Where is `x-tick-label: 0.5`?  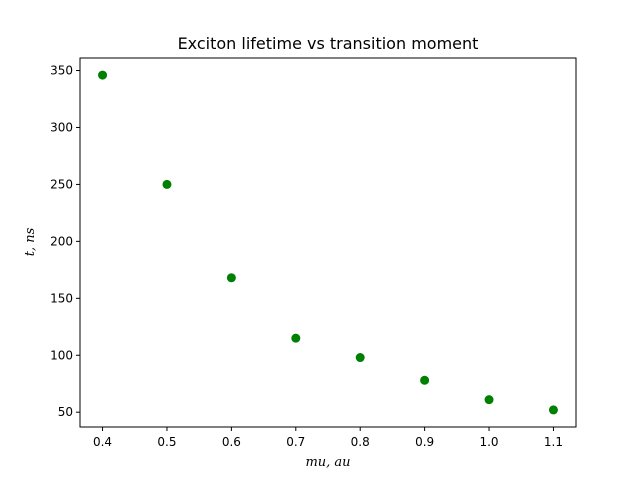 x-tick-label: 0.5 is located at coordinates (166, 442).